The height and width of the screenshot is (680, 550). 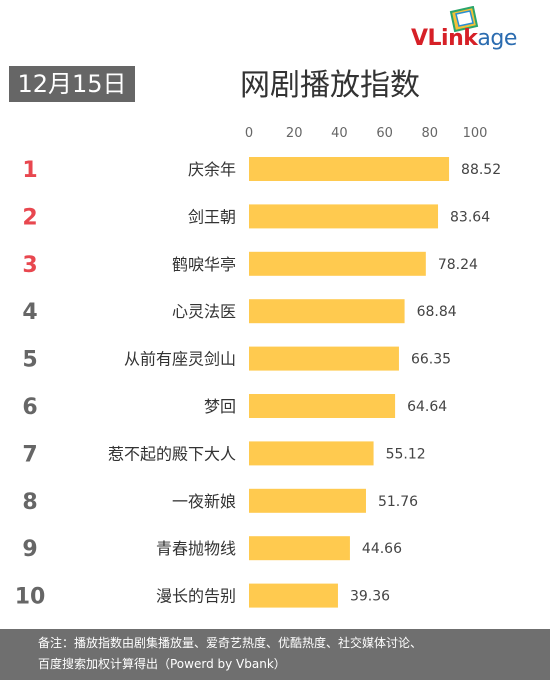 I want to click on value-label: 83.64, so click(x=470, y=217).